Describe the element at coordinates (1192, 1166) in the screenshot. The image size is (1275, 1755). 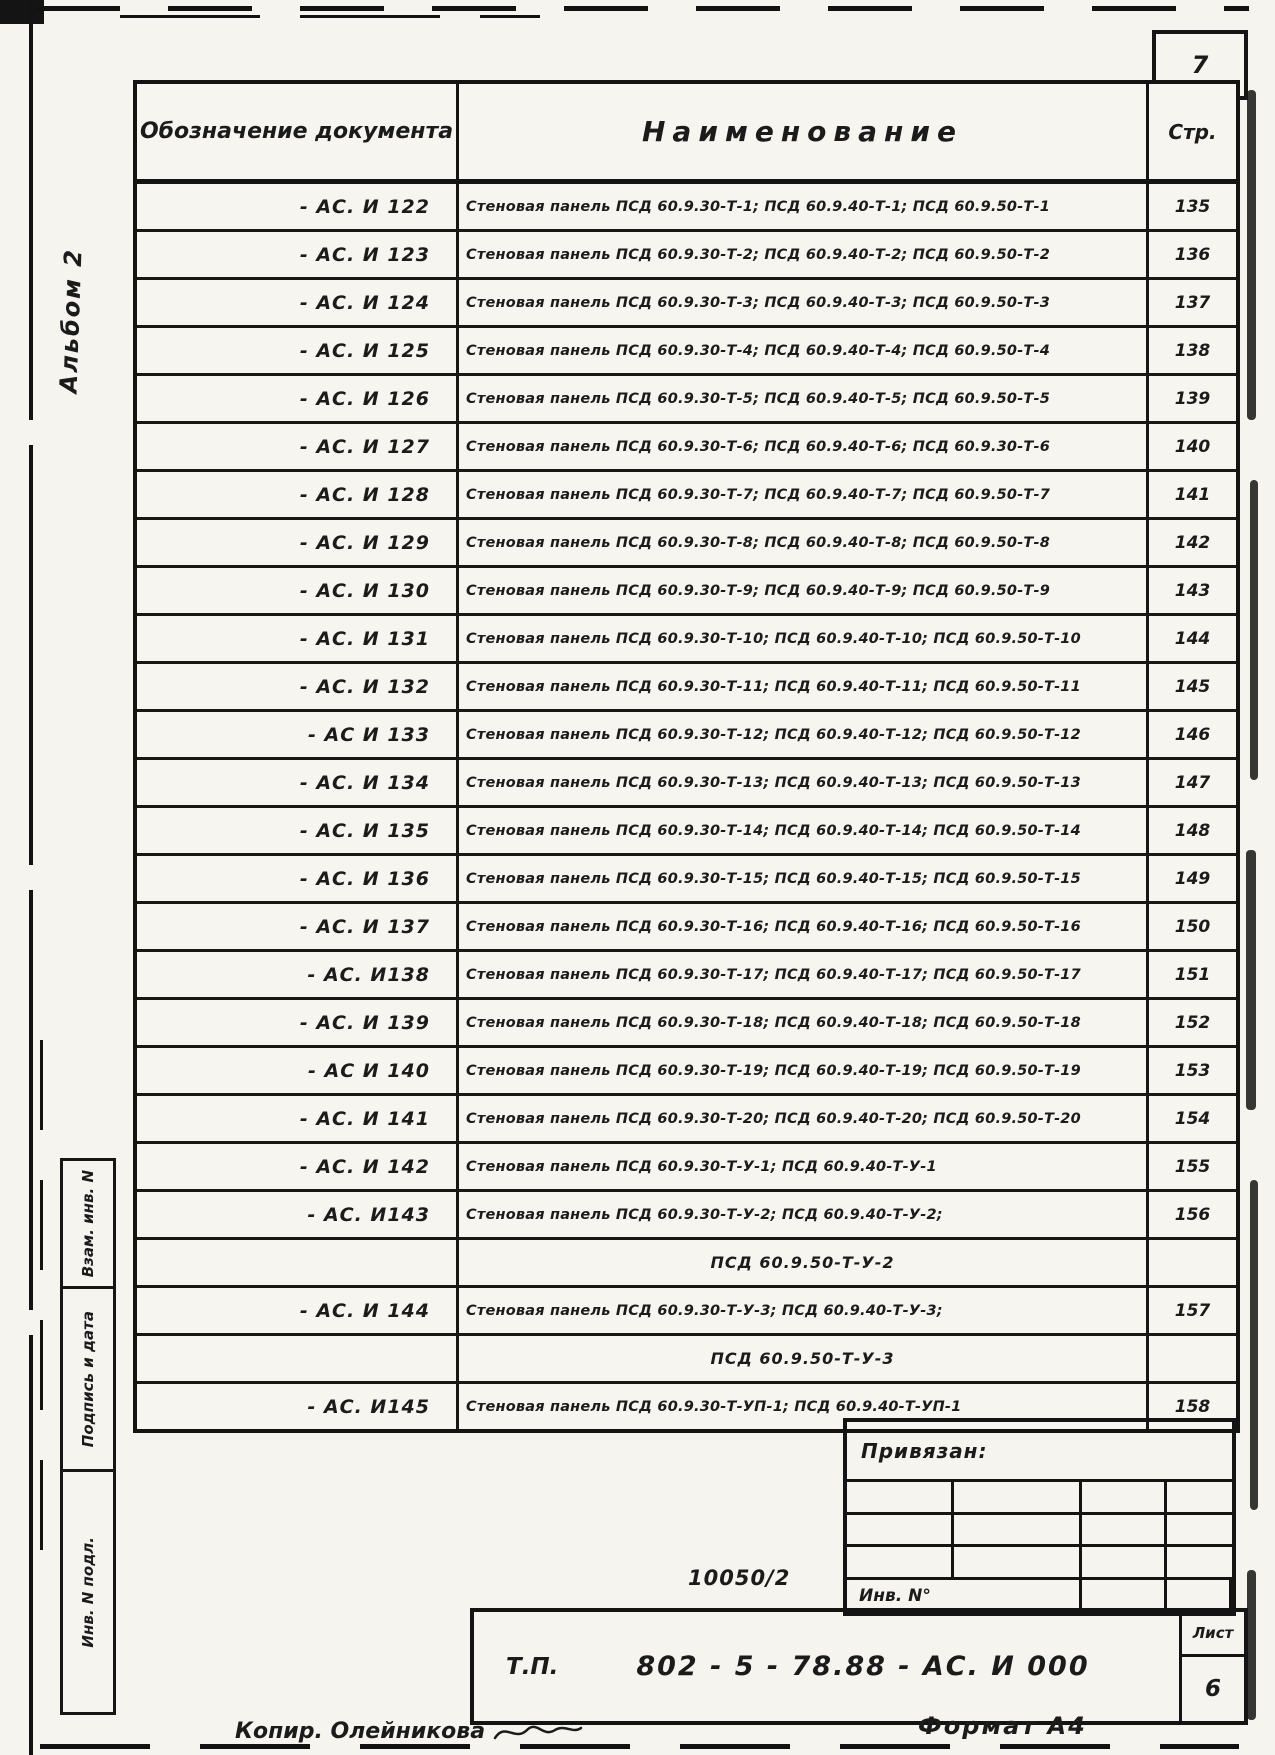
I see `row-page: 155` at that location.